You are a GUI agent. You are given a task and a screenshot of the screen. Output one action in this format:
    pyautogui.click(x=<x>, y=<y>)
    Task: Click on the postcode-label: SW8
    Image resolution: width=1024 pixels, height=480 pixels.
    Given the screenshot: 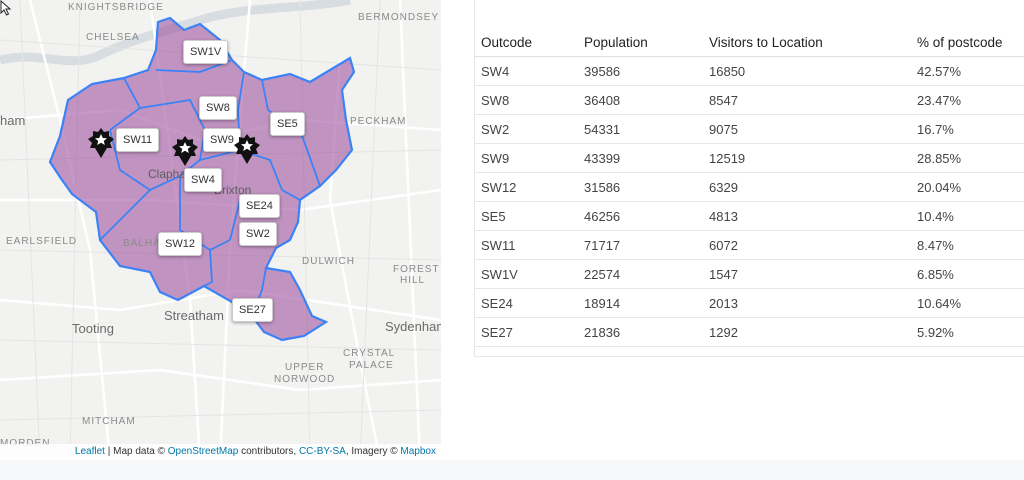 What is the action you would take?
    pyautogui.click(x=218, y=108)
    